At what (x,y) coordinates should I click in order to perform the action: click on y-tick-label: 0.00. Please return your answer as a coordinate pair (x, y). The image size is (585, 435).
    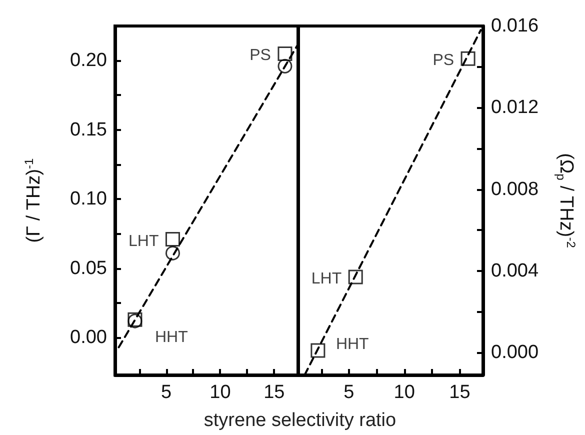
    Looking at the image, I should click on (88, 337).